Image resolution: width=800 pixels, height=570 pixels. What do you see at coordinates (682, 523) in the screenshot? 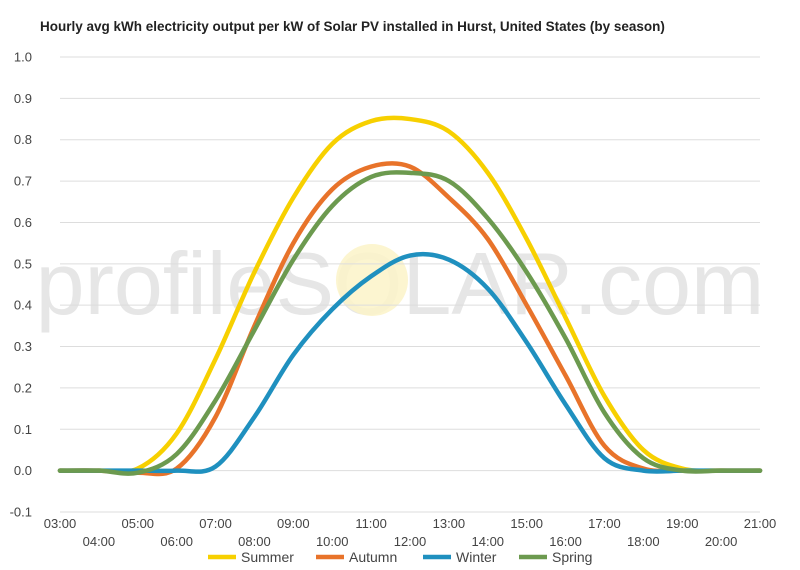
I see `x-tick-label: 19:00` at bounding box center [682, 523].